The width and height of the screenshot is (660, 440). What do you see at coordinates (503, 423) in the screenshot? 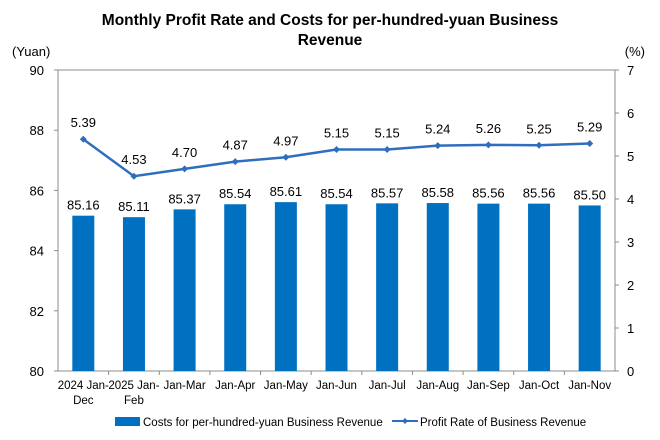
I see `legend-label-profit-rate: Profit Rate of Business Revenue` at bounding box center [503, 423].